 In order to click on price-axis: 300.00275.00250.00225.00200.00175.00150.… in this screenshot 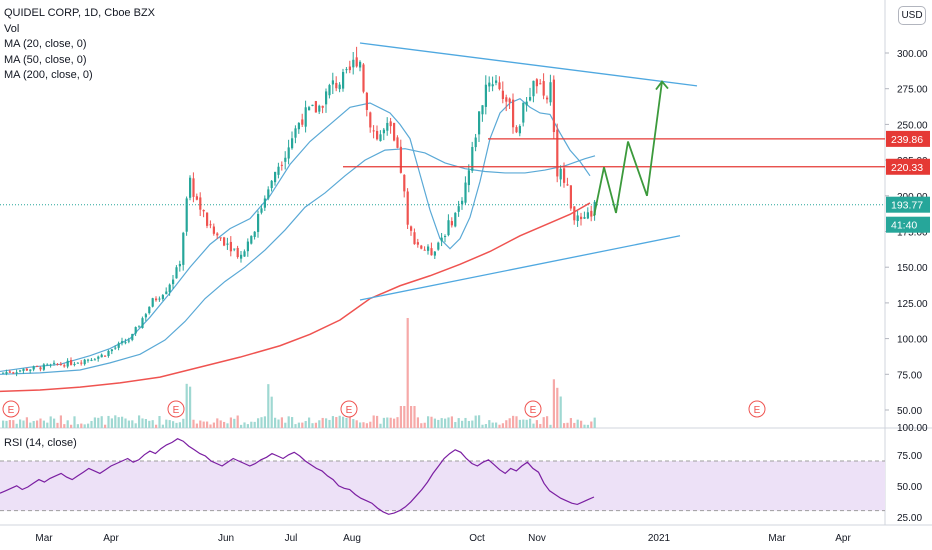, I will do `click(906, 241)`.